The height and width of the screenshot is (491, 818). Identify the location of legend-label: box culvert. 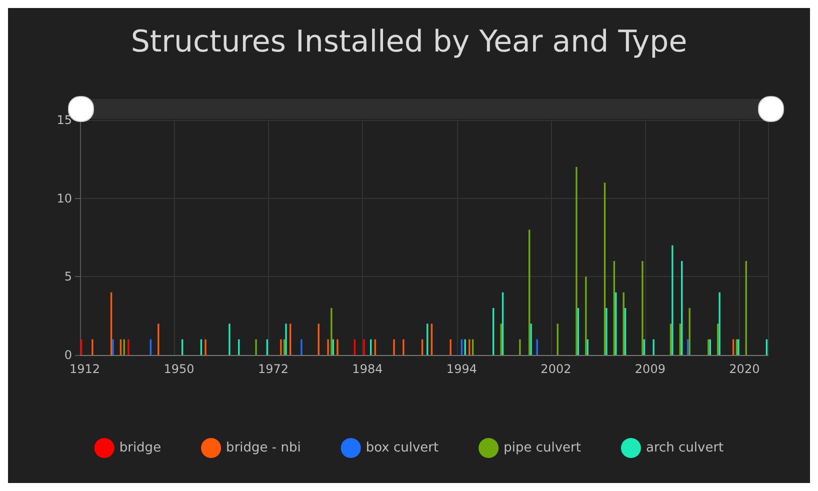
(402, 448).